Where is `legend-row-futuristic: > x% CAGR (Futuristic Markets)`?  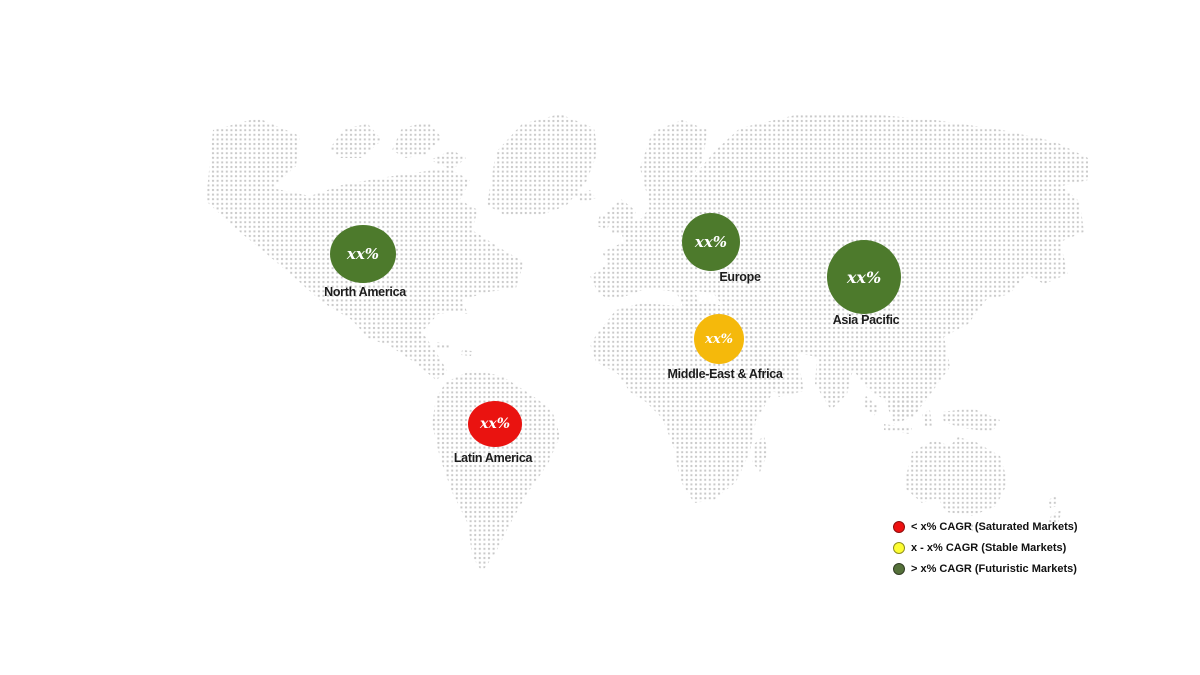 legend-row-futuristic: > x% CAGR (Futuristic Markets) is located at coordinates (985, 568).